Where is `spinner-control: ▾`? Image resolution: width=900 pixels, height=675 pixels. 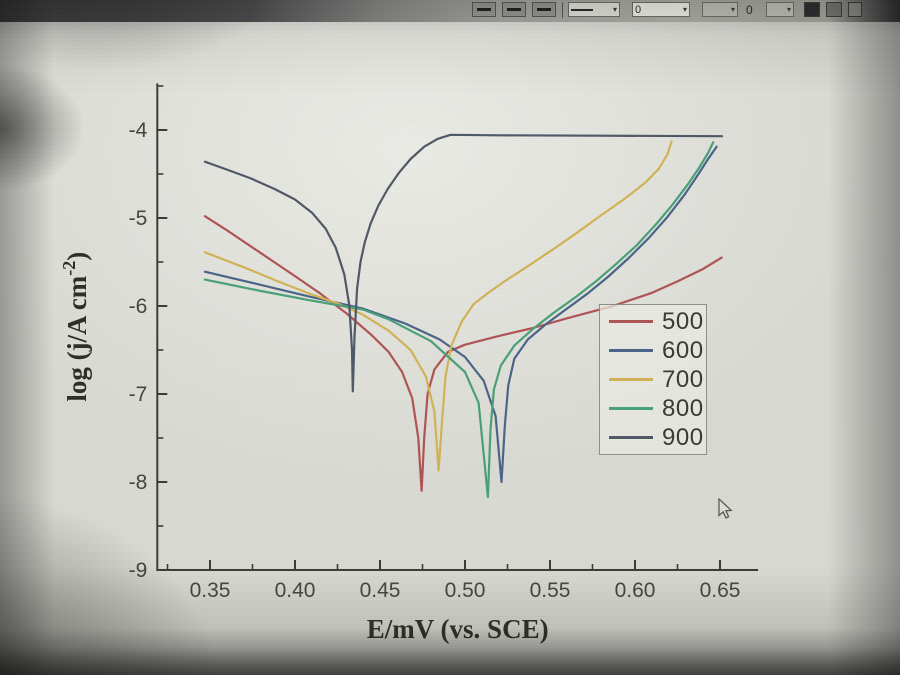
spinner-control: ▾ is located at coordinates (780, 9).